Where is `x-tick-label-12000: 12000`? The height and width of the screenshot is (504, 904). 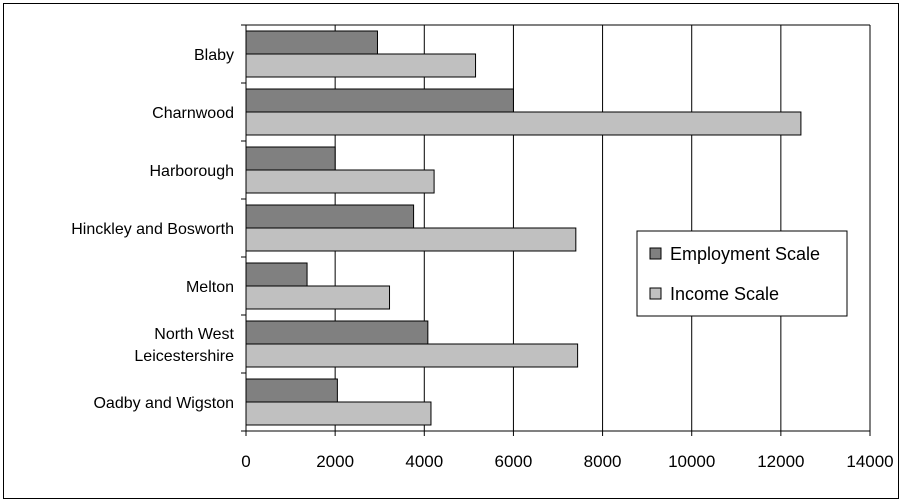
x-tick-label-12000: 12000 is located at coordinates (780, 461).